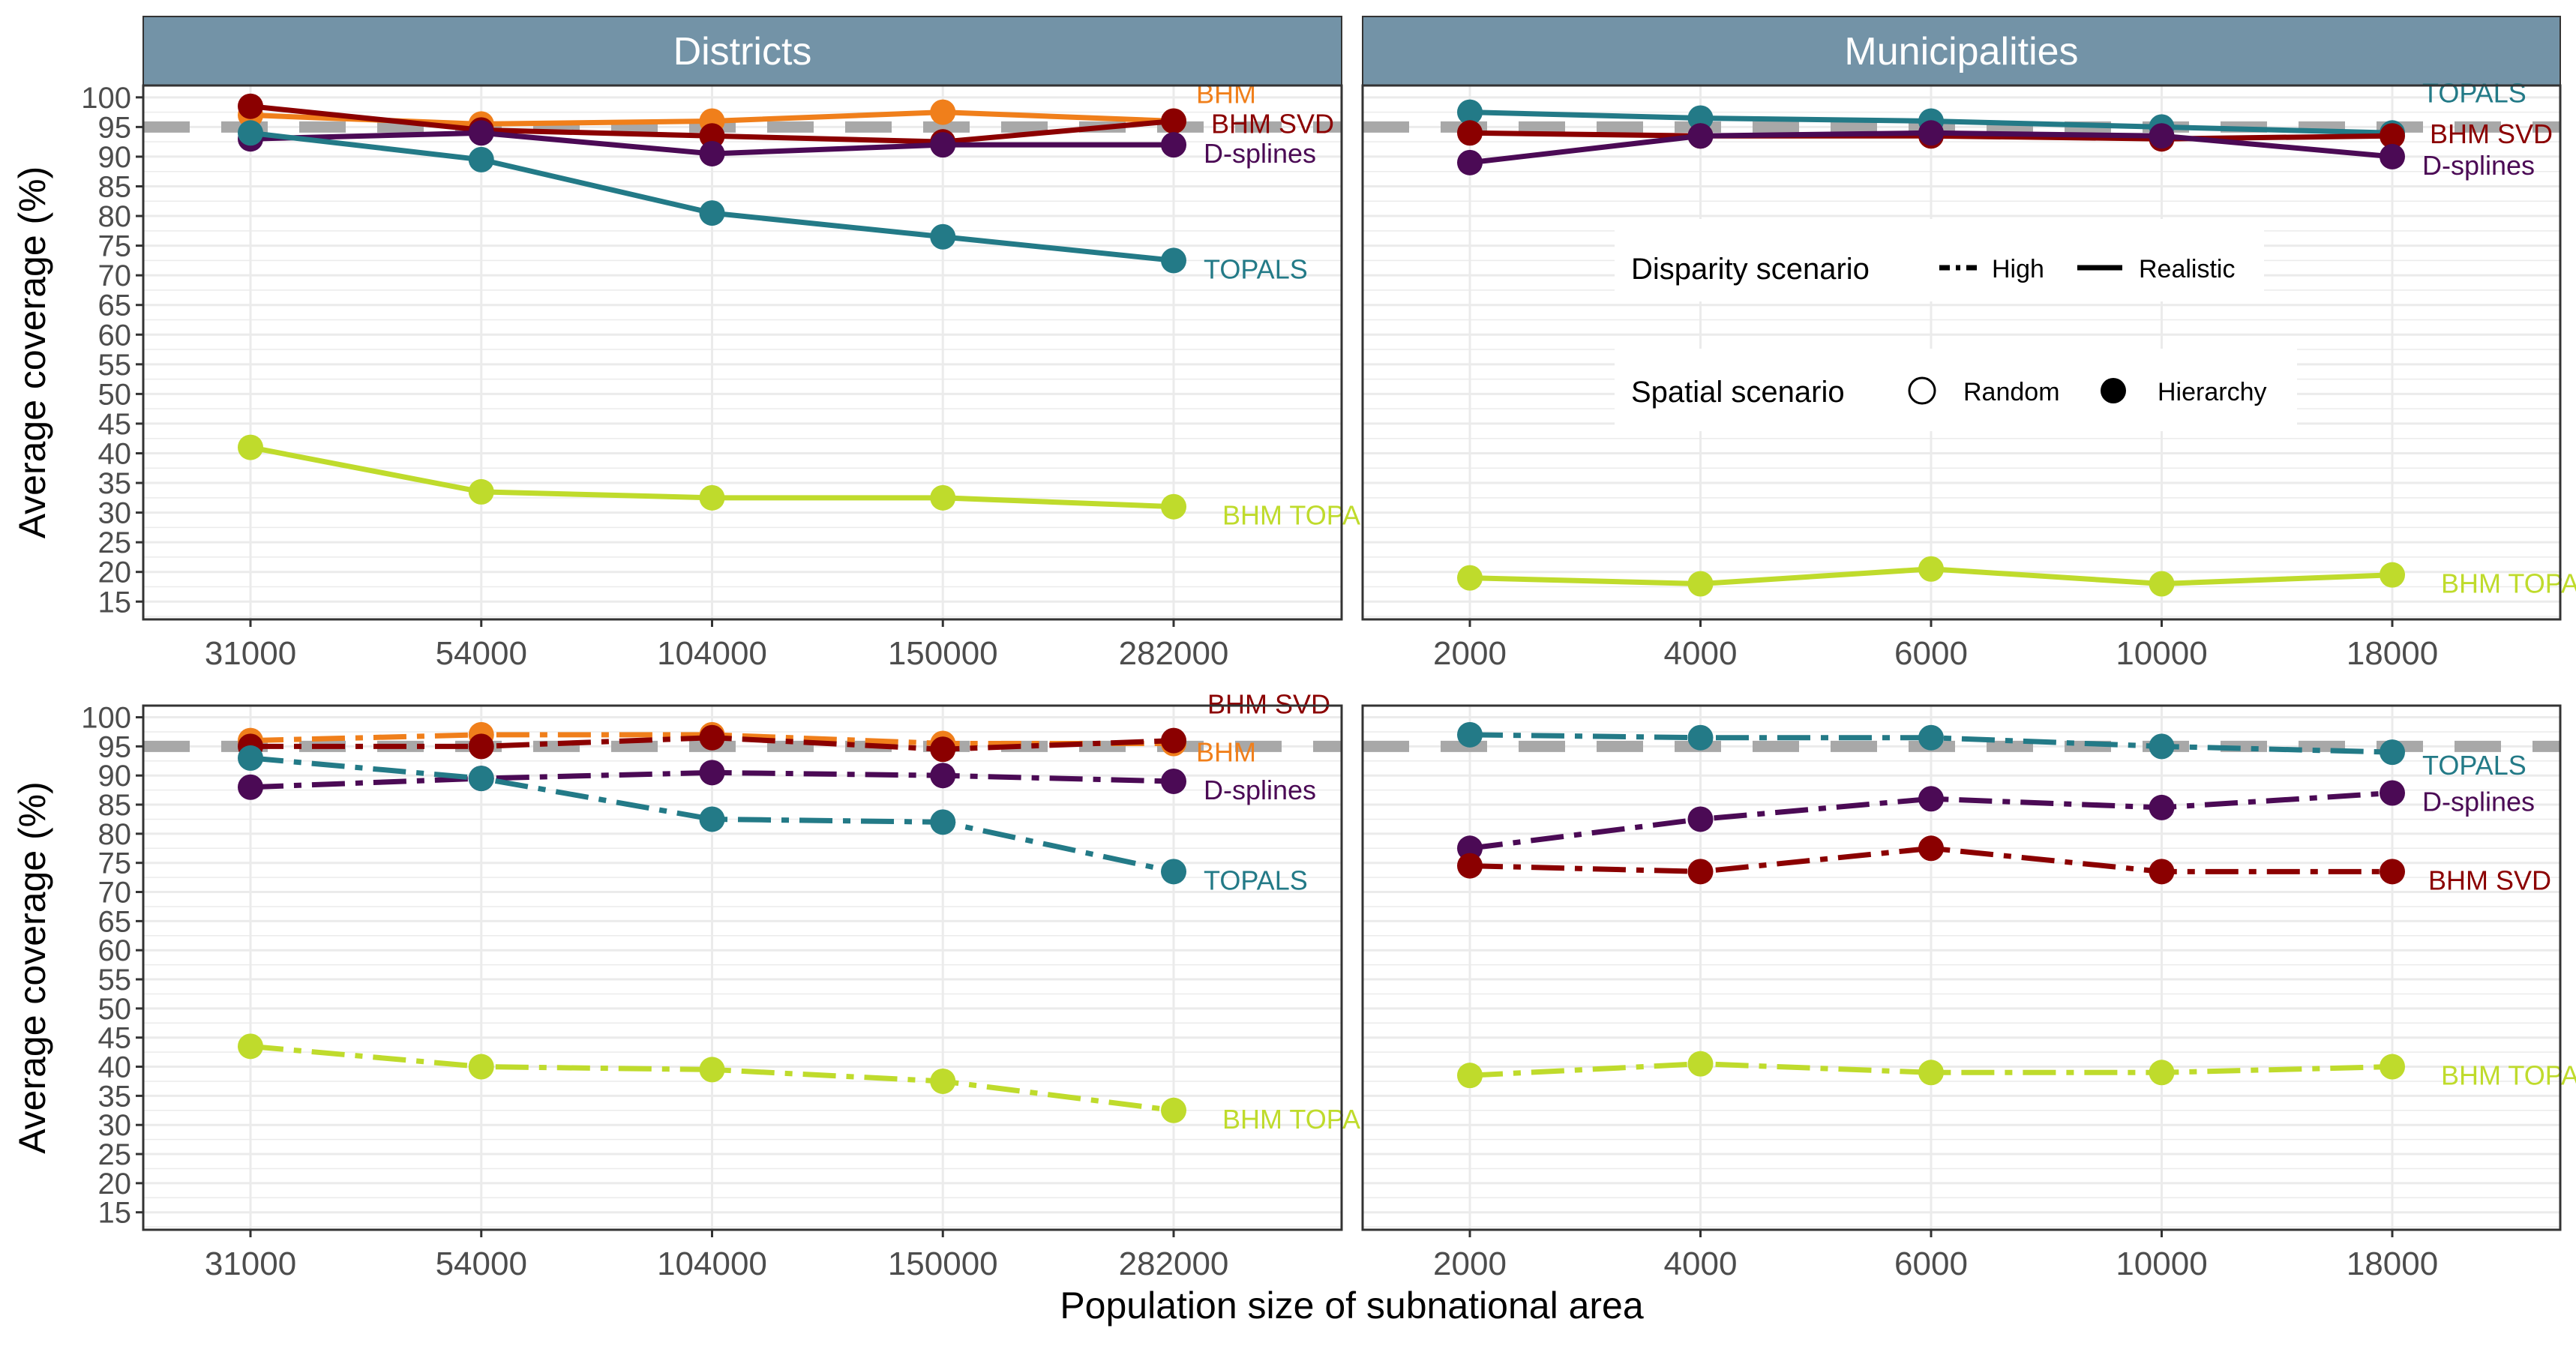 The image size is (2576, 1349). What do you see at coordinates (1256, 880) in the screenshot?
I see `series-label-topals: TOPALS` at bounding box center [1256, 880].